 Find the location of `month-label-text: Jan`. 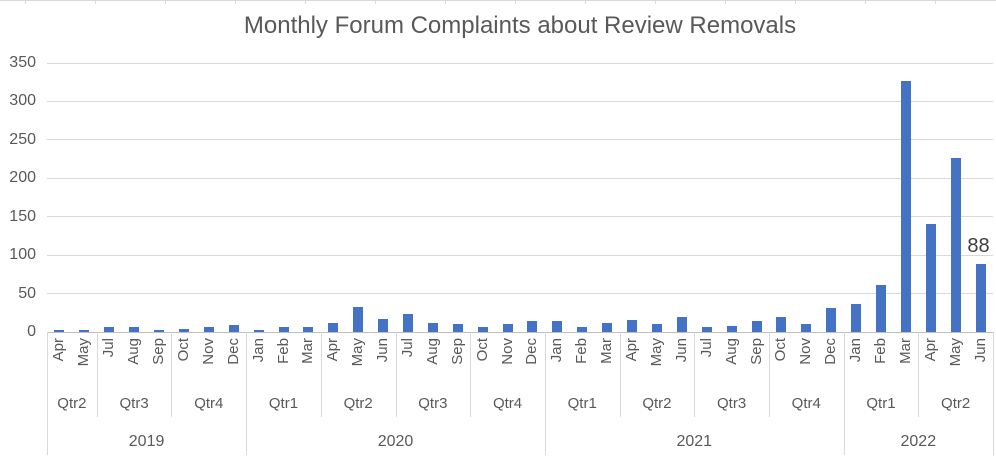

month-label-text: Jan is located at coordinates (258, 350).